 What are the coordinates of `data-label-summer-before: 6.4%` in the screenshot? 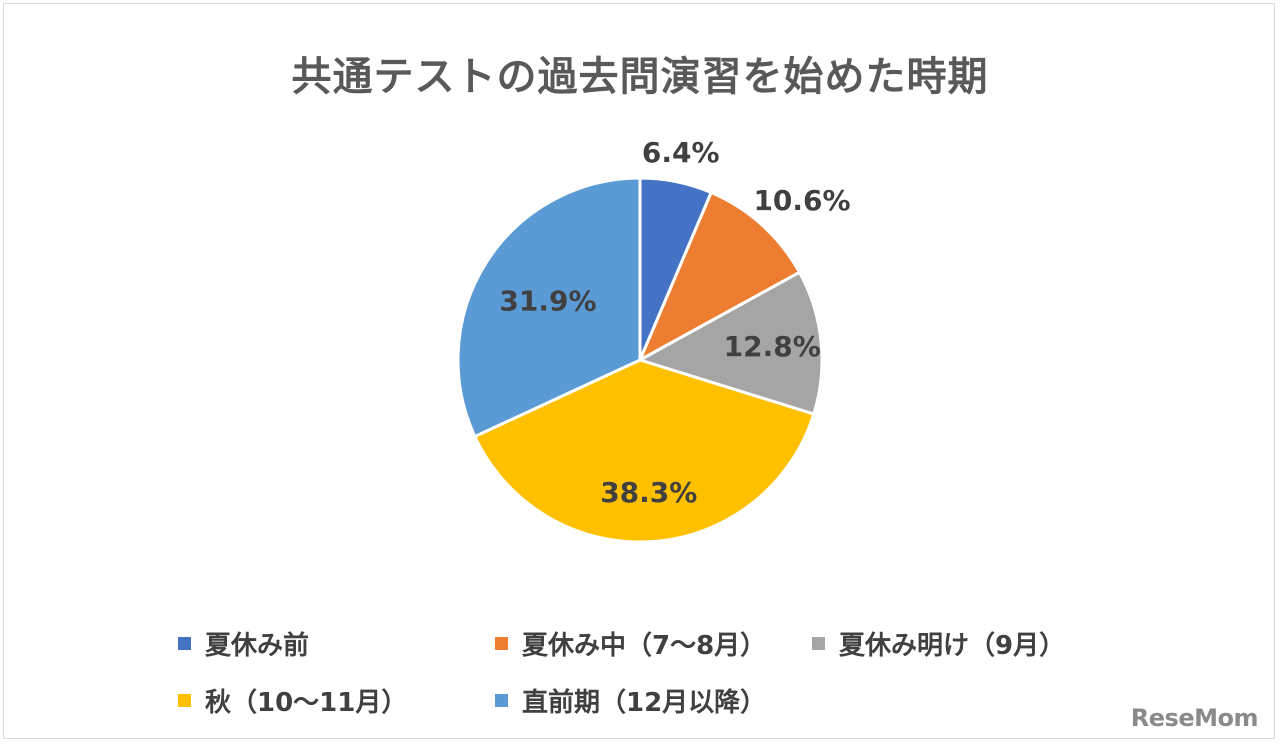 It's located at (681, 152).